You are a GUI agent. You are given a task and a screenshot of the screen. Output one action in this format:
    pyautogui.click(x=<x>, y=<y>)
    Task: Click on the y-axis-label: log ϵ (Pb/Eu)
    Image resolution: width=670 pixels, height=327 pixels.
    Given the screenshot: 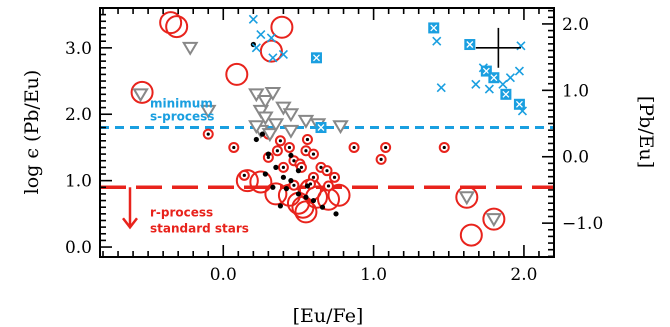 What is the action you would take?
    pyautogui.click(x=32, y=132)
    